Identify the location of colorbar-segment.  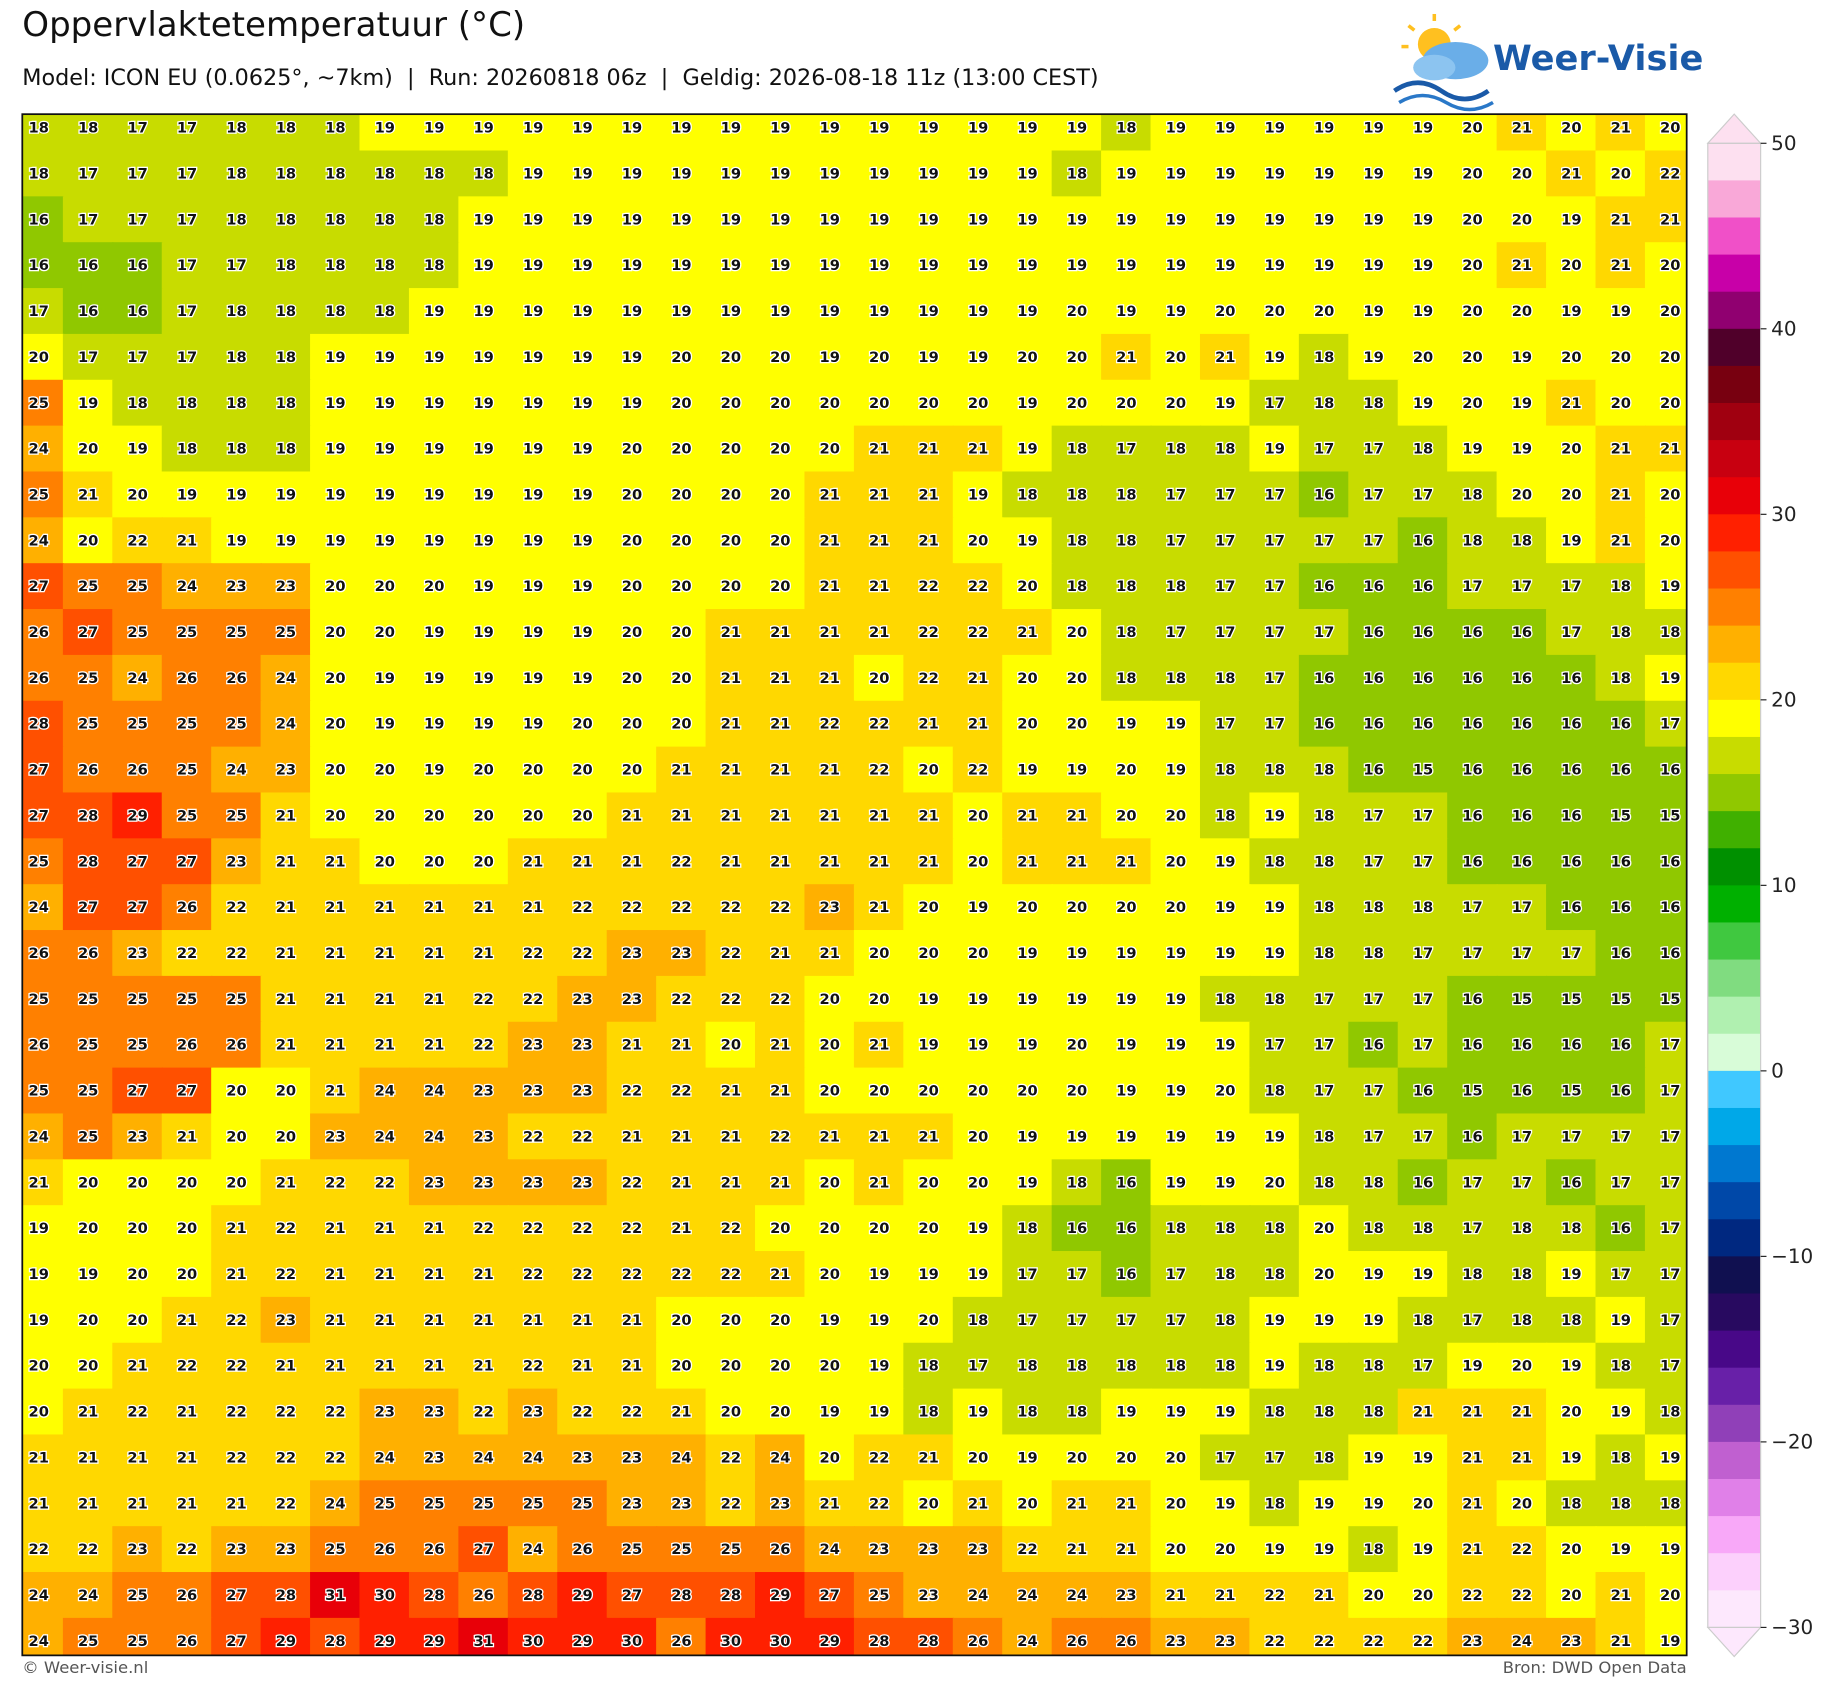
(1734, 1572).